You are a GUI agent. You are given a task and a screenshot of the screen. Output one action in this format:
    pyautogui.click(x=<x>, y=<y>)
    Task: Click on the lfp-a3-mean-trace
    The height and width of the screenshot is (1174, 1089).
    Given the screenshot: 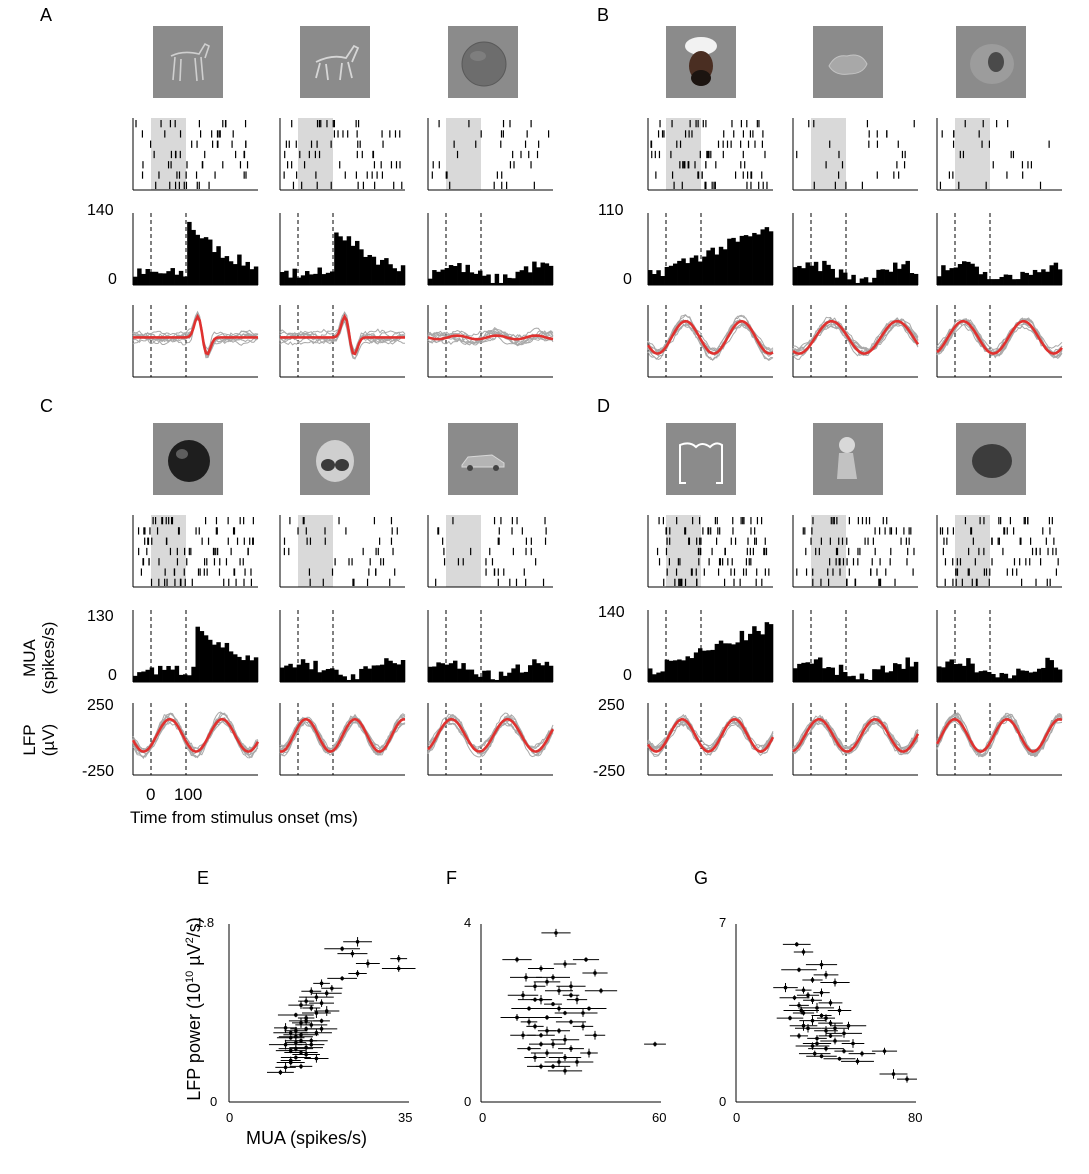 What is the action you would take?
    pyautogui.click(x=490, y=337)
    